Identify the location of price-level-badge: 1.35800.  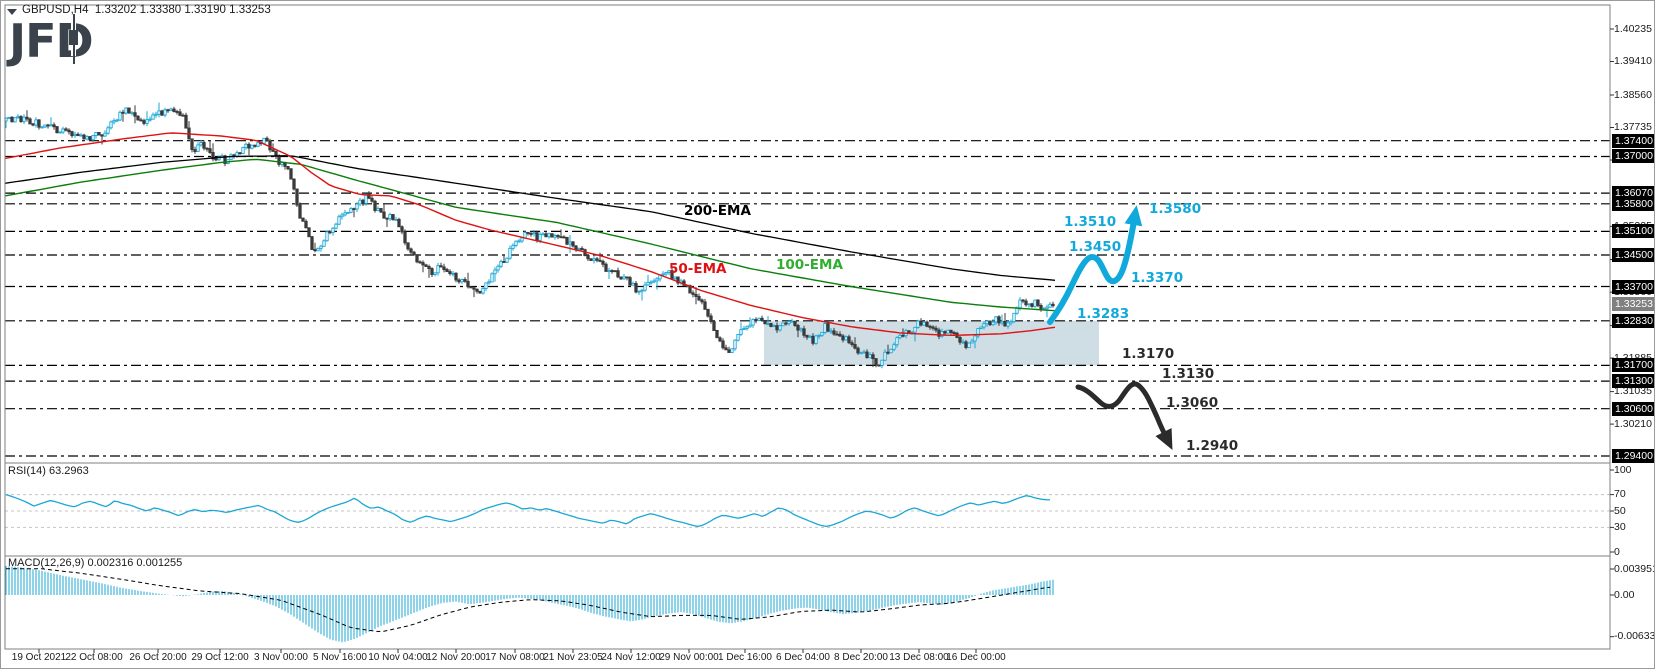
(1633, 203).